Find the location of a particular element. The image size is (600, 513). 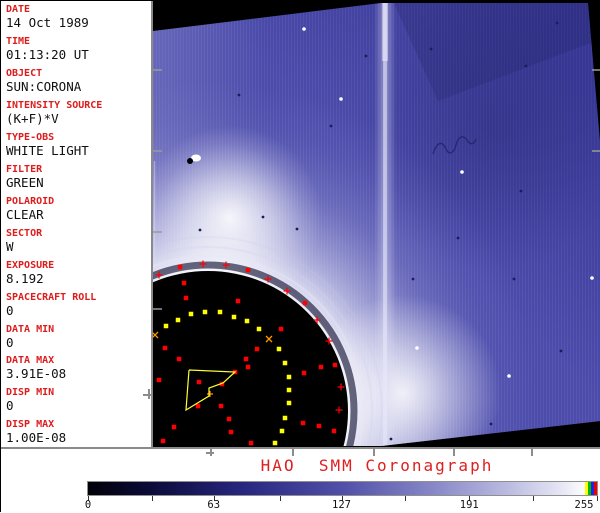

metadata-field-data-min: DATA MIN 0 is located at coordinates (30, 336).